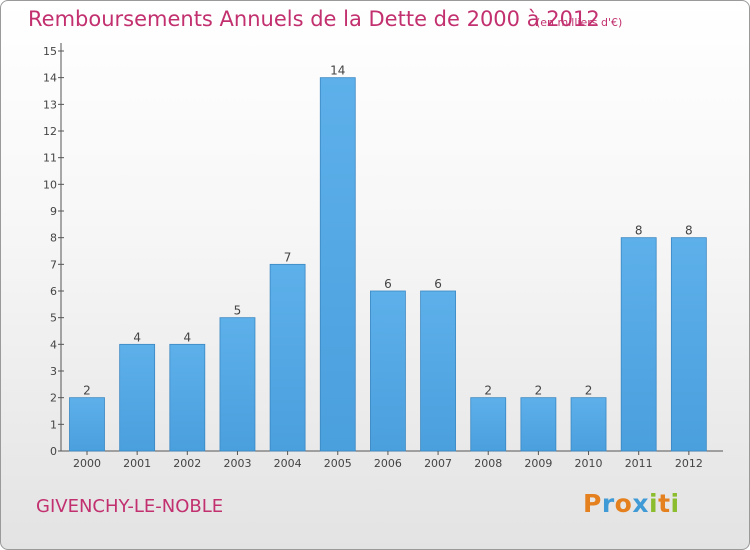 This screenshot has width=750, height=550. Describe the element at coordinates (50, 158) in the screenshot. I see `y-tick-label: 11` at that location.